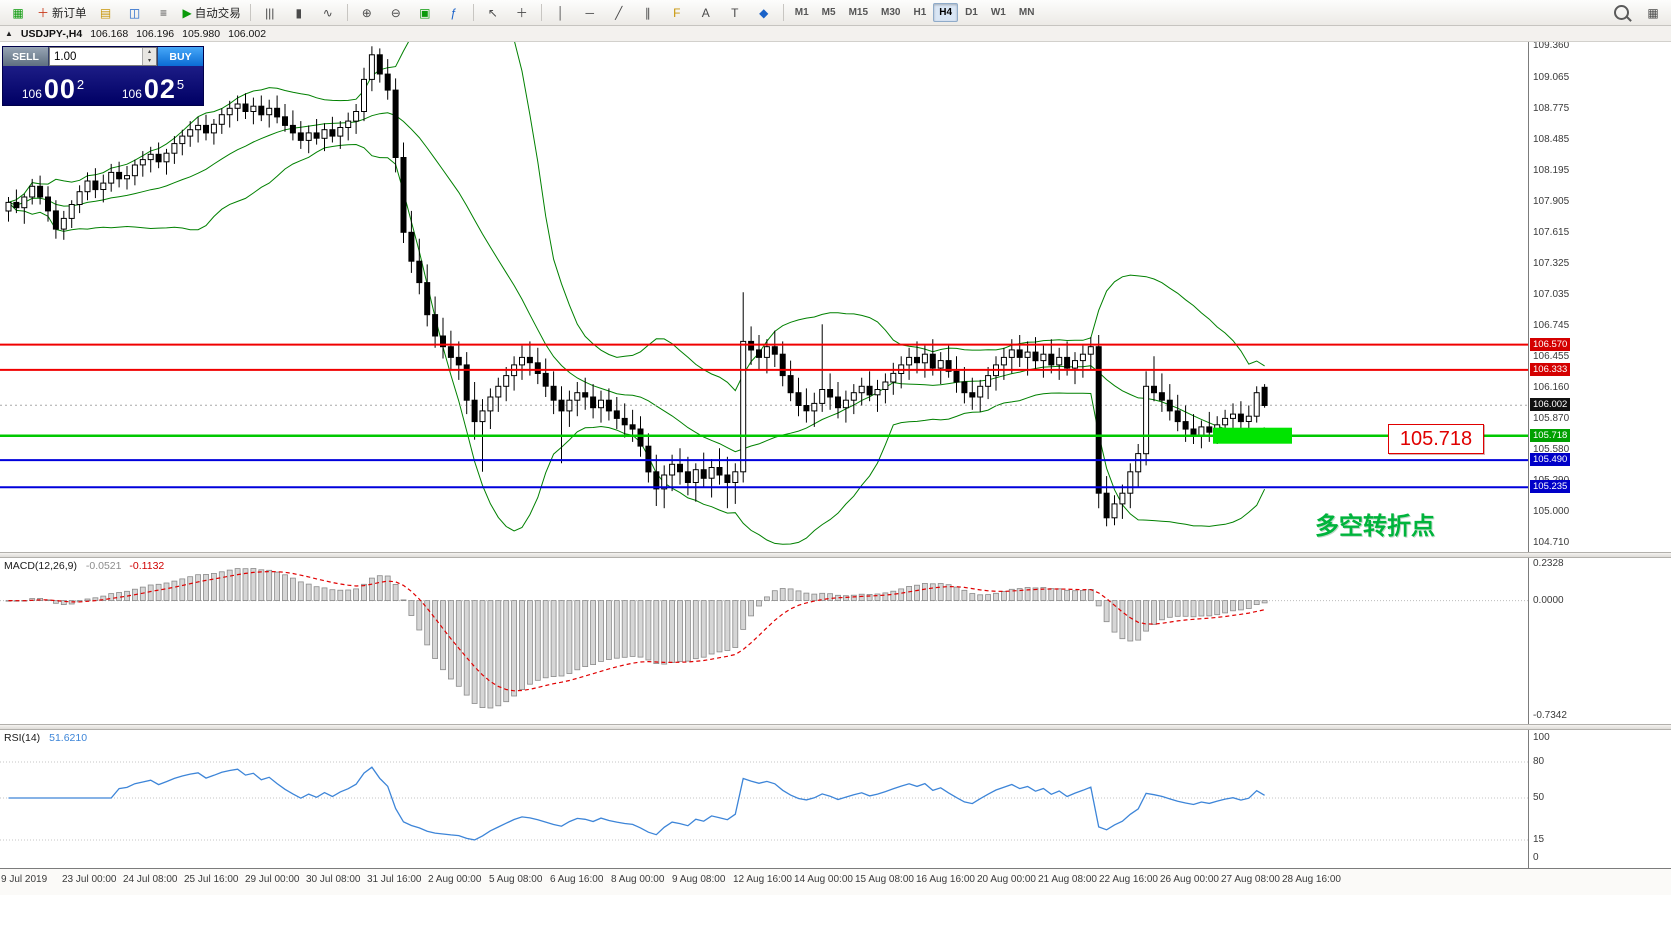 The image size is (1671, 948). I want to click on date-label: 2 Aug 00:00, so click(455, 879).